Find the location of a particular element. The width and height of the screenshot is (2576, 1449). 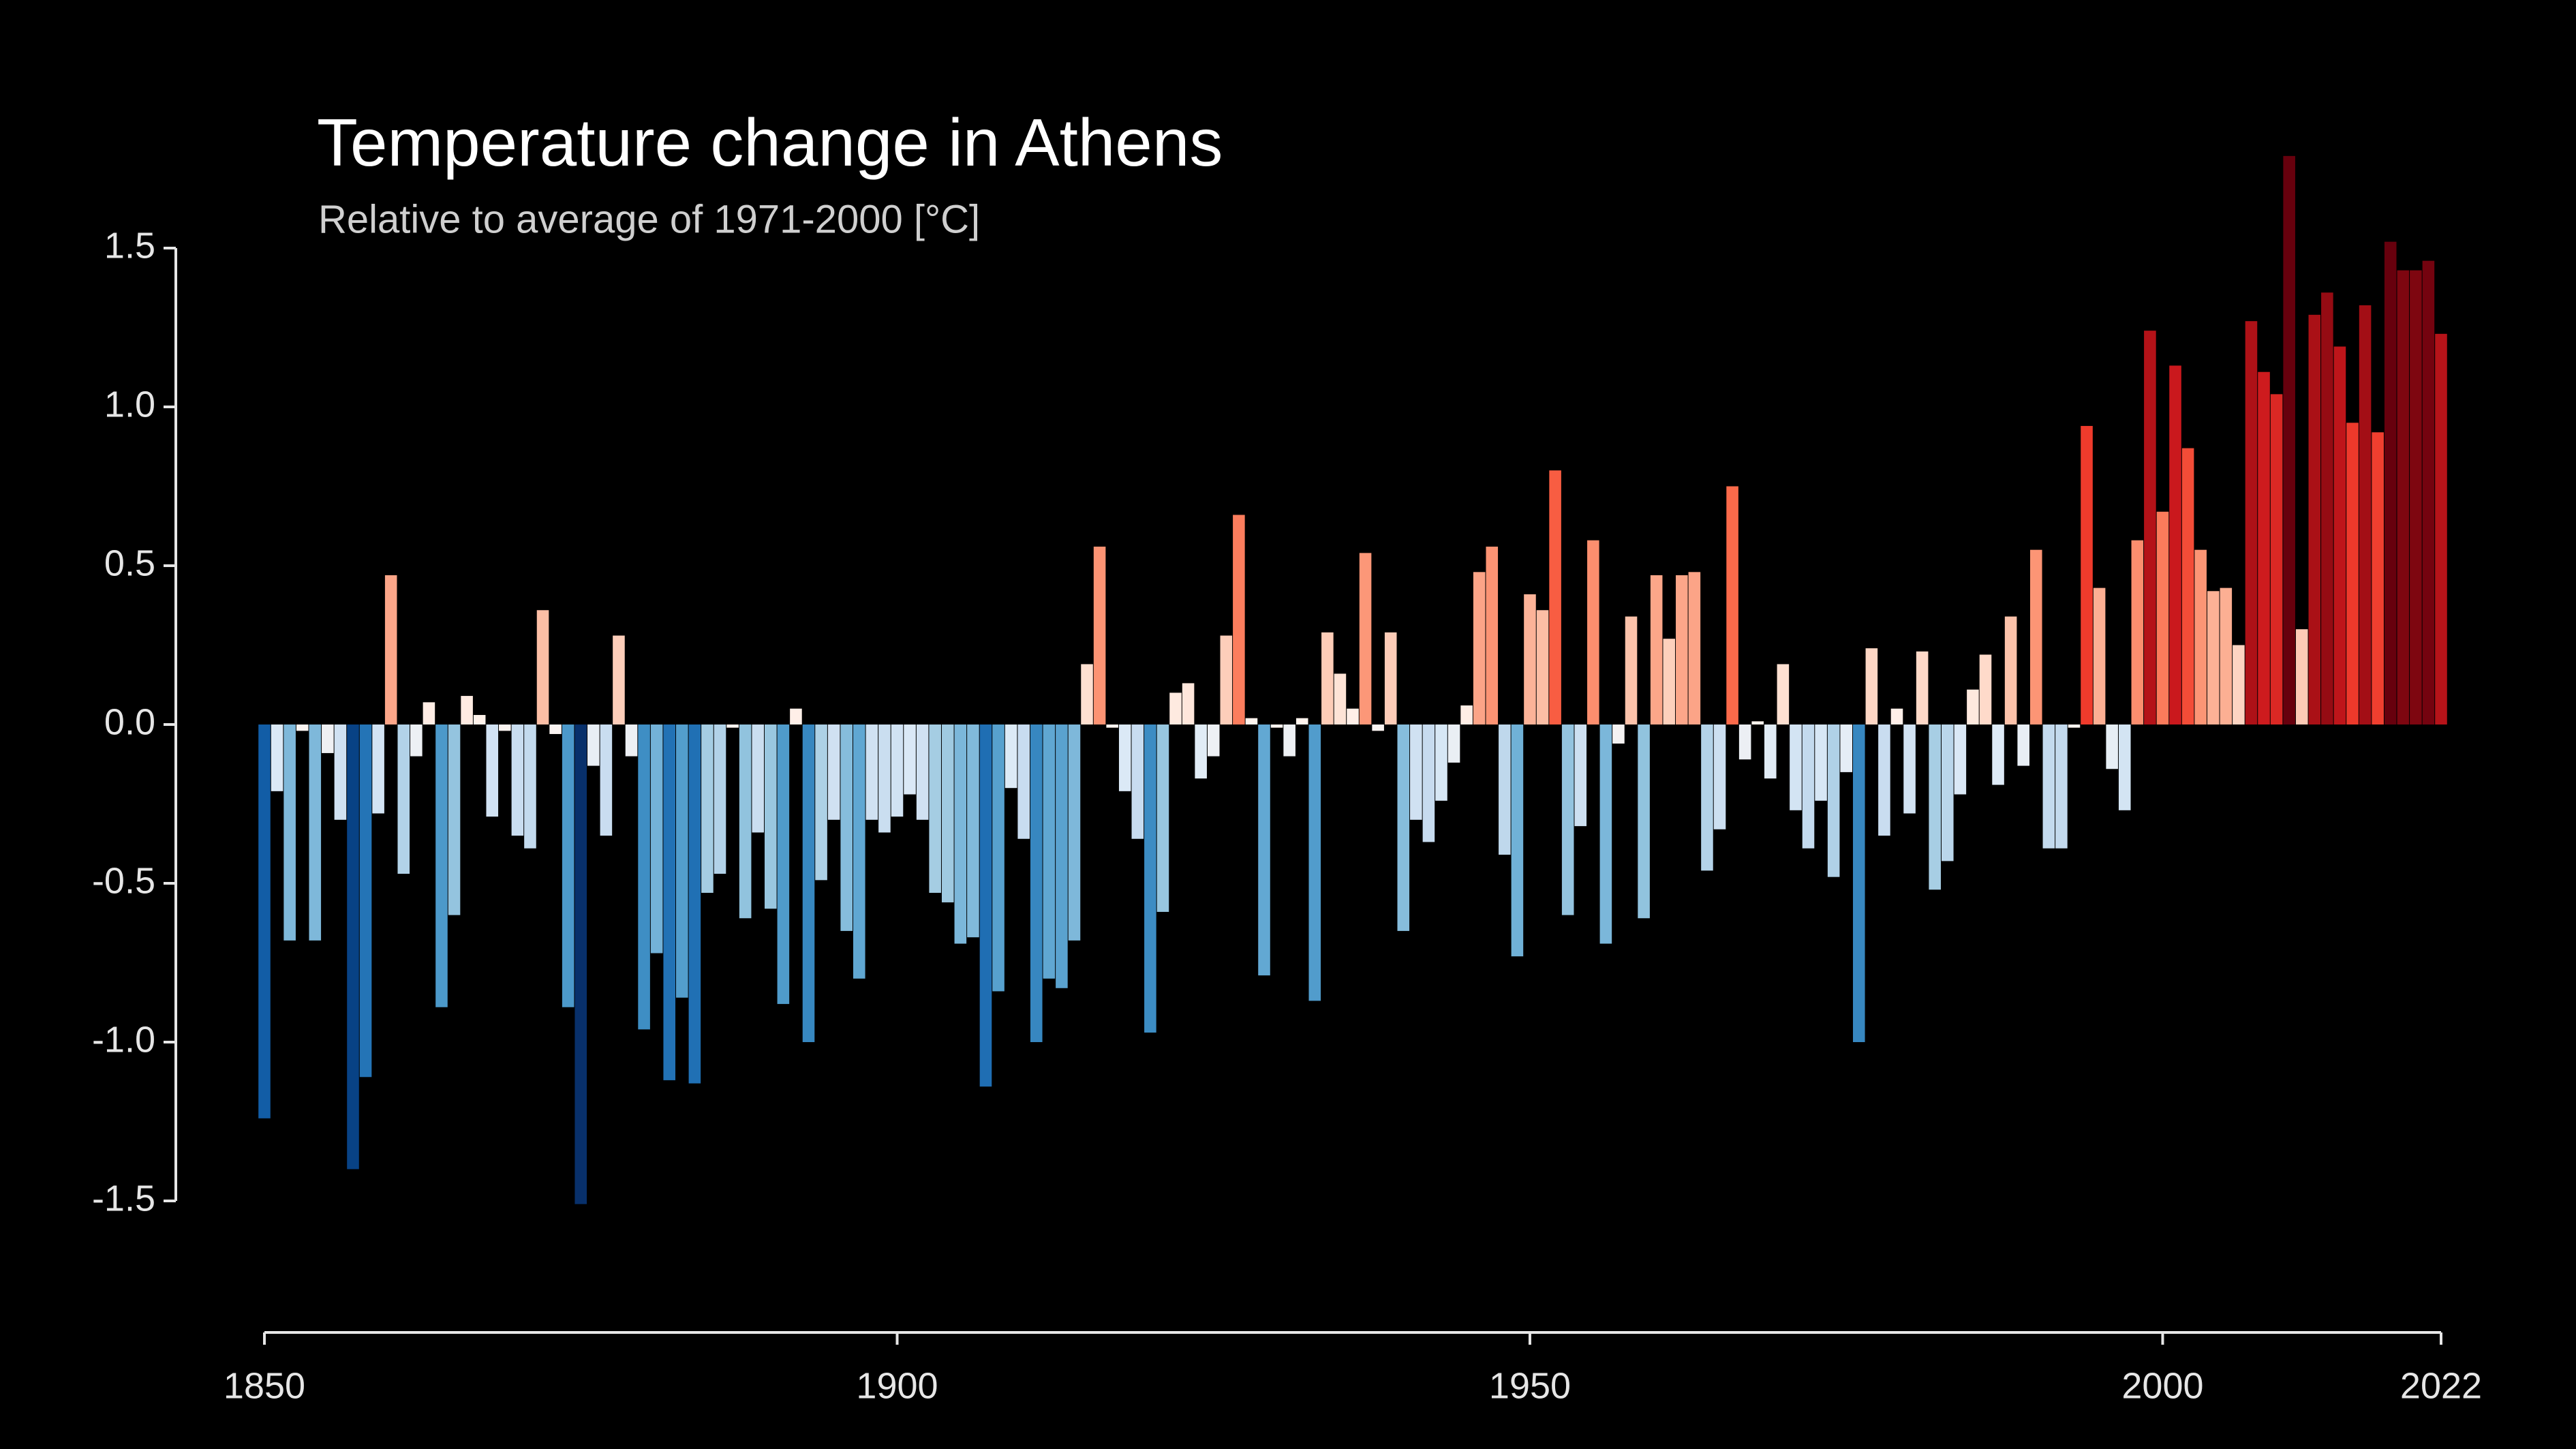

x-tick-label: 2022 is located at coordinates (2441, 1385).